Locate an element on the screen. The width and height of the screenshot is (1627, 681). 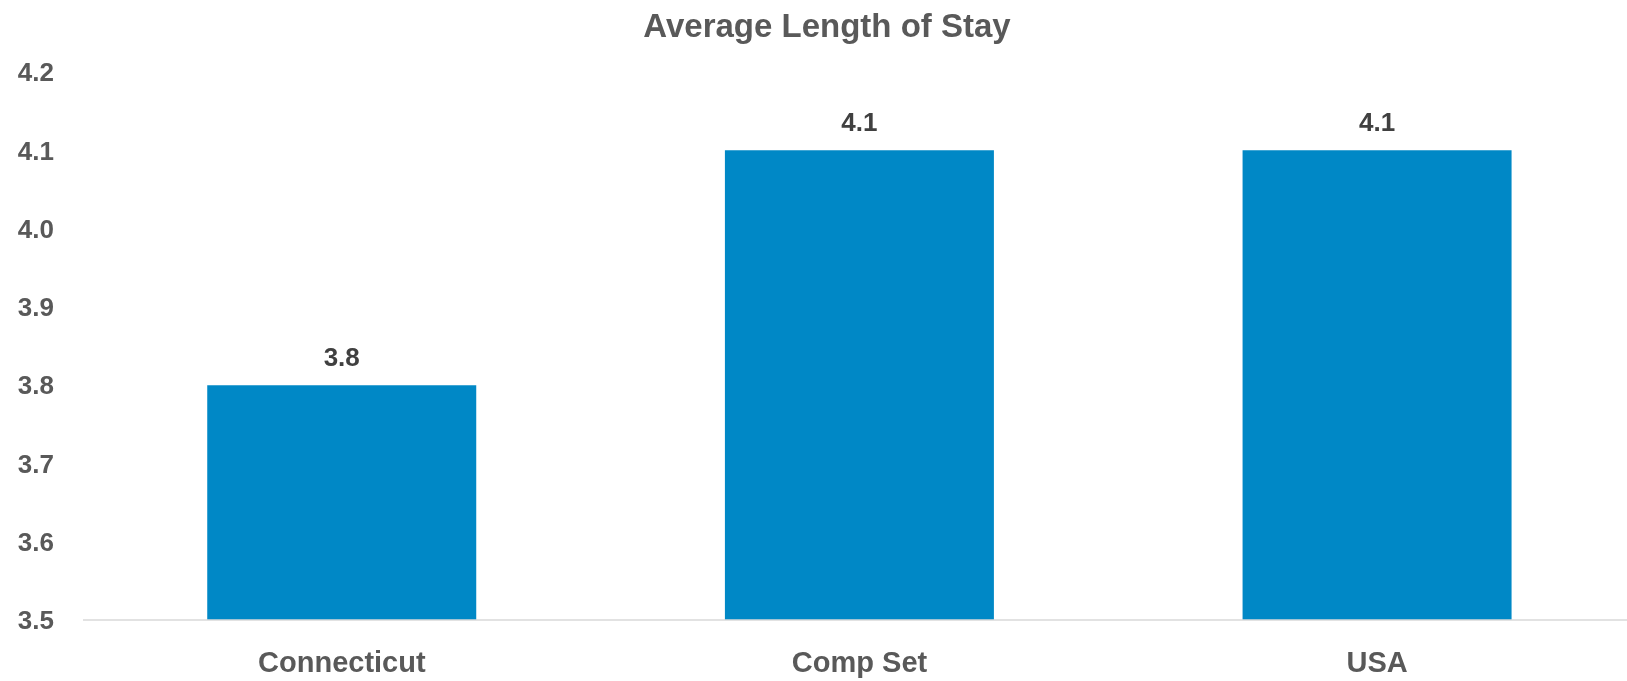
chart-title: Average Length of Stay is located at coordinates (827, 26).